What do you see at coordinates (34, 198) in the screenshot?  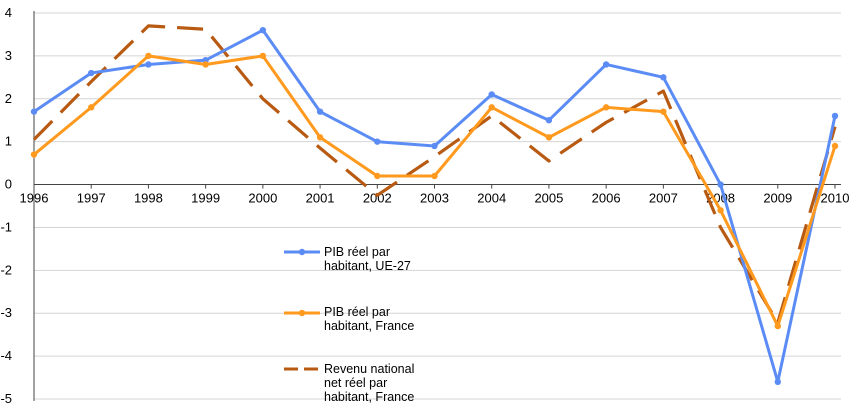 I see `x-tick-label: 1996` at bounding box center [34, 198].